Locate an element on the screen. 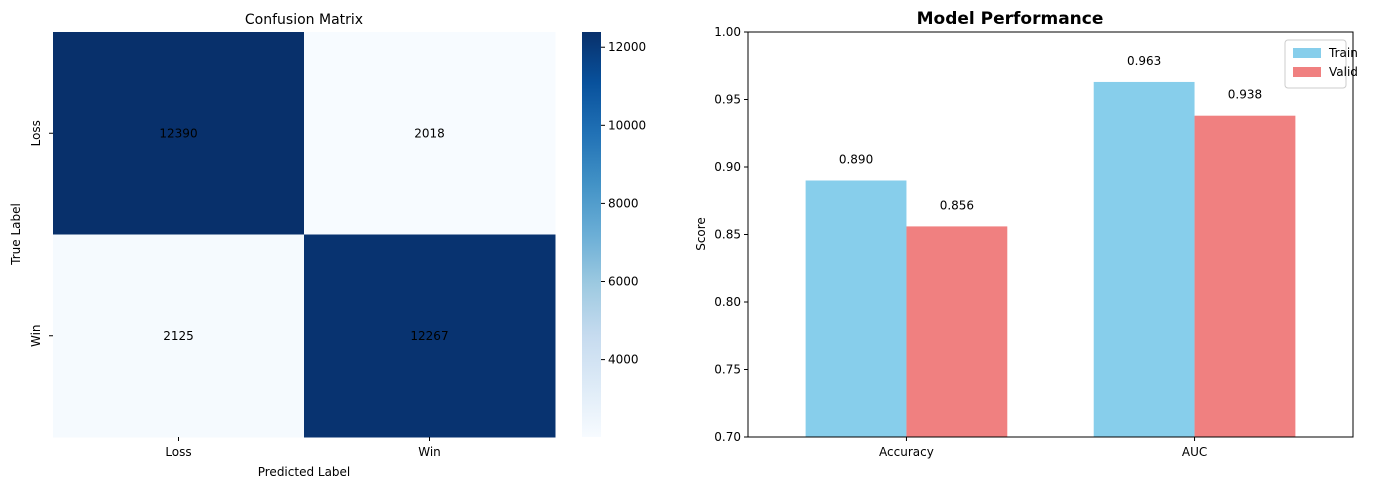 The image size is (1389, 490). colorbar-tick-label: 6000 is located at coordinates (623, 282).